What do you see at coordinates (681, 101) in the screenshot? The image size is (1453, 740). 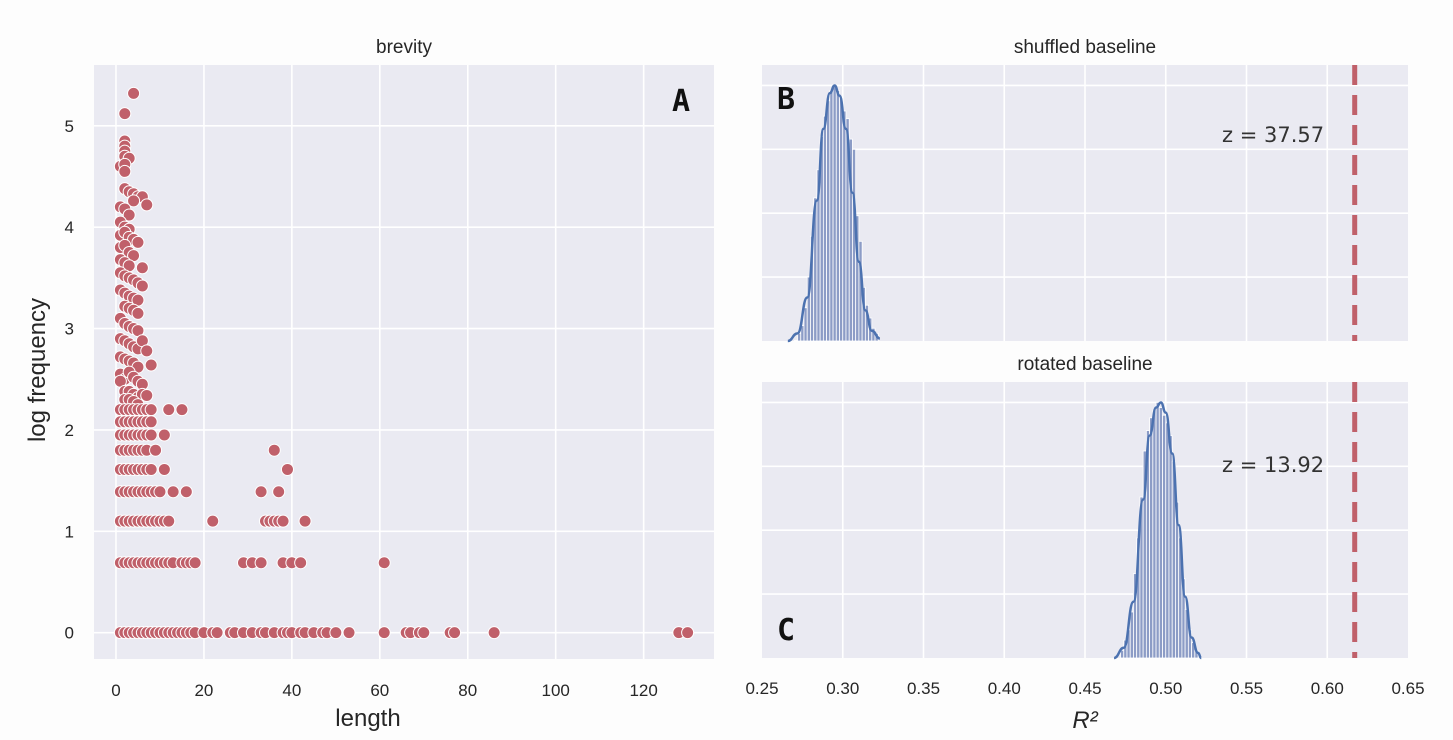 I see `panel-a-letter: A` at bounding box center [681, 101].